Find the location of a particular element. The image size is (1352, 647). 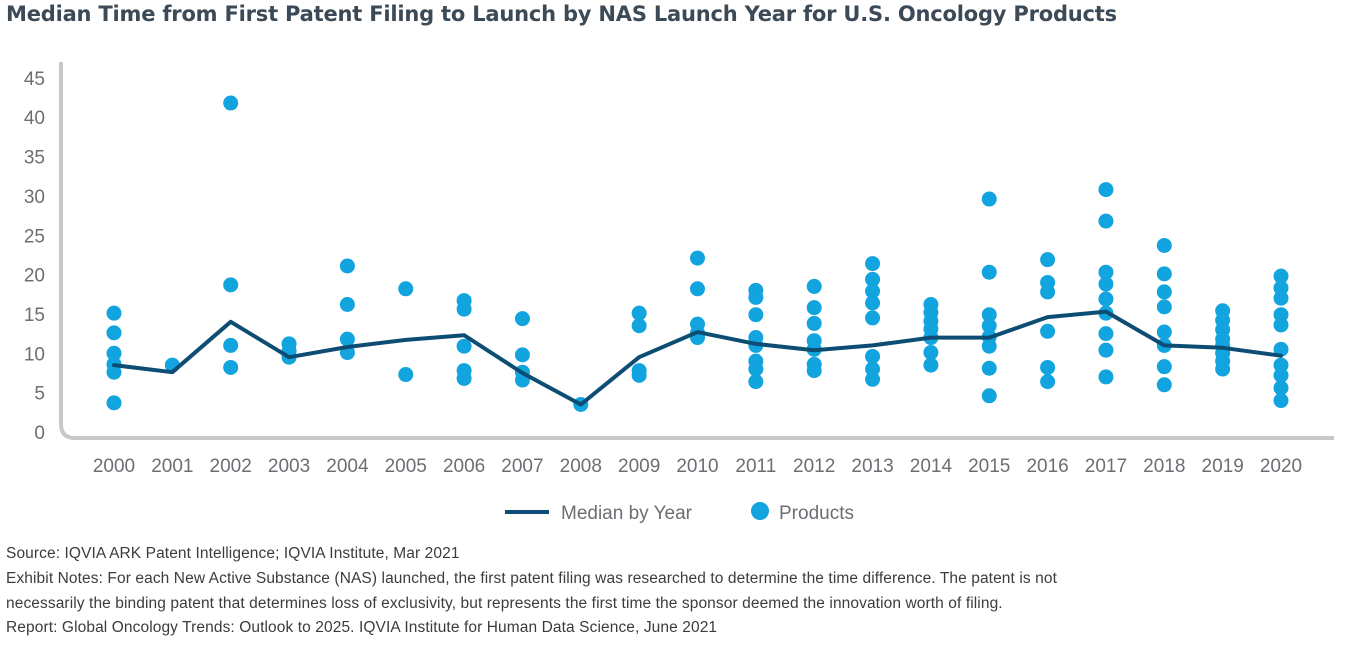

y-tick-label: 5 is located at coordinates (39, 394).